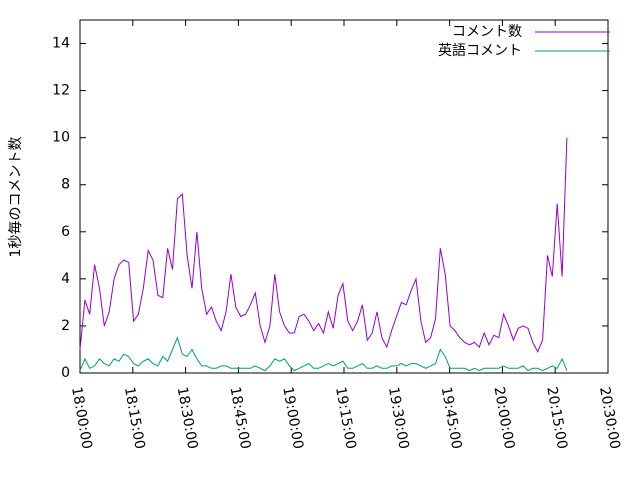  Describe the element at coordinates (345, 418) in the screenshot. I see `x-tick-label: 19:15:00` at that location.